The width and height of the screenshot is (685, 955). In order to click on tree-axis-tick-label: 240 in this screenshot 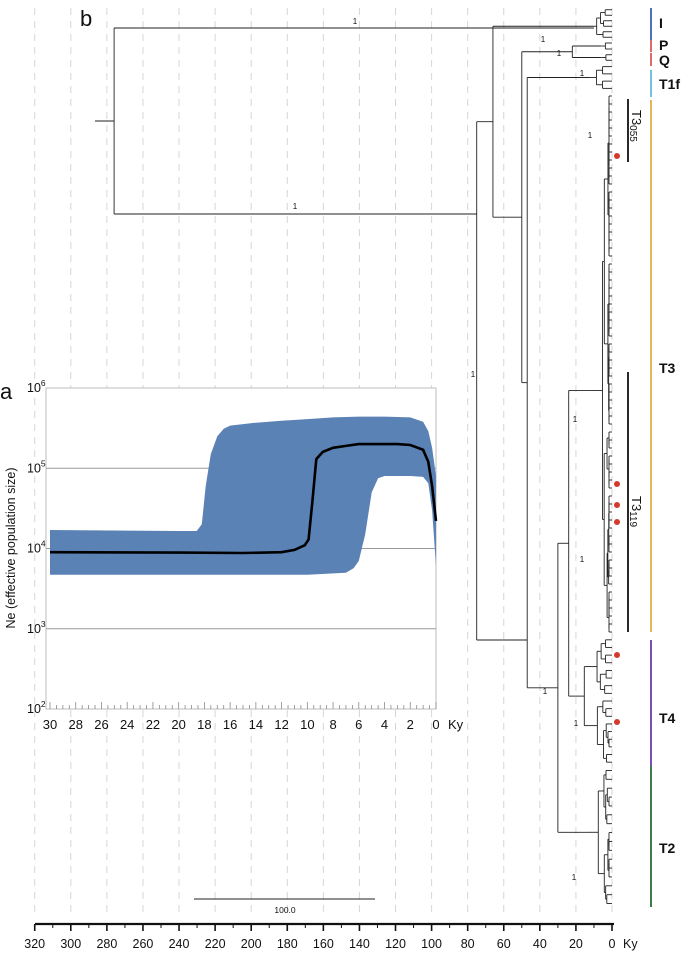, I will do `click(179, 944)`.